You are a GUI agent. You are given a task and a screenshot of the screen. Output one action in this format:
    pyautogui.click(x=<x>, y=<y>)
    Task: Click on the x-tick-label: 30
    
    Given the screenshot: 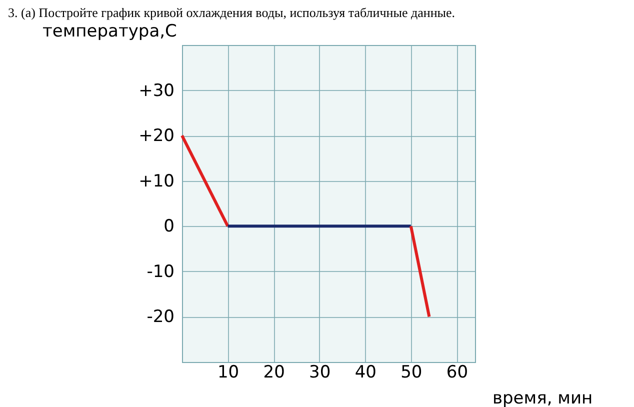 What is the action you would take?
    pyautogui.click(x=320, y=372)
    